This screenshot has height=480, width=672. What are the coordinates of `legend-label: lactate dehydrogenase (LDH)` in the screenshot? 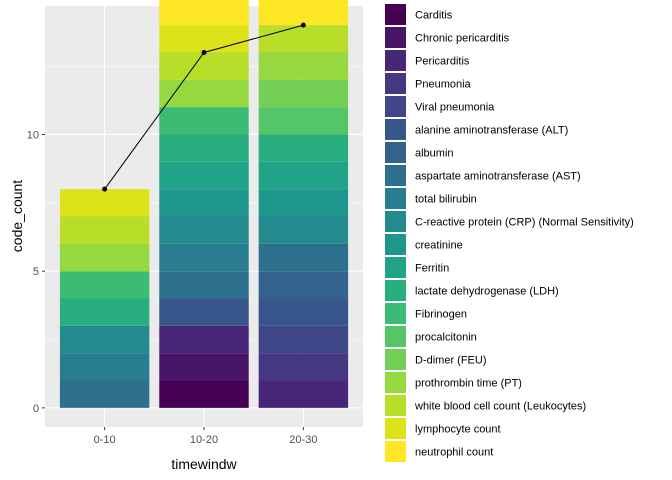 It's located at (487, 292).